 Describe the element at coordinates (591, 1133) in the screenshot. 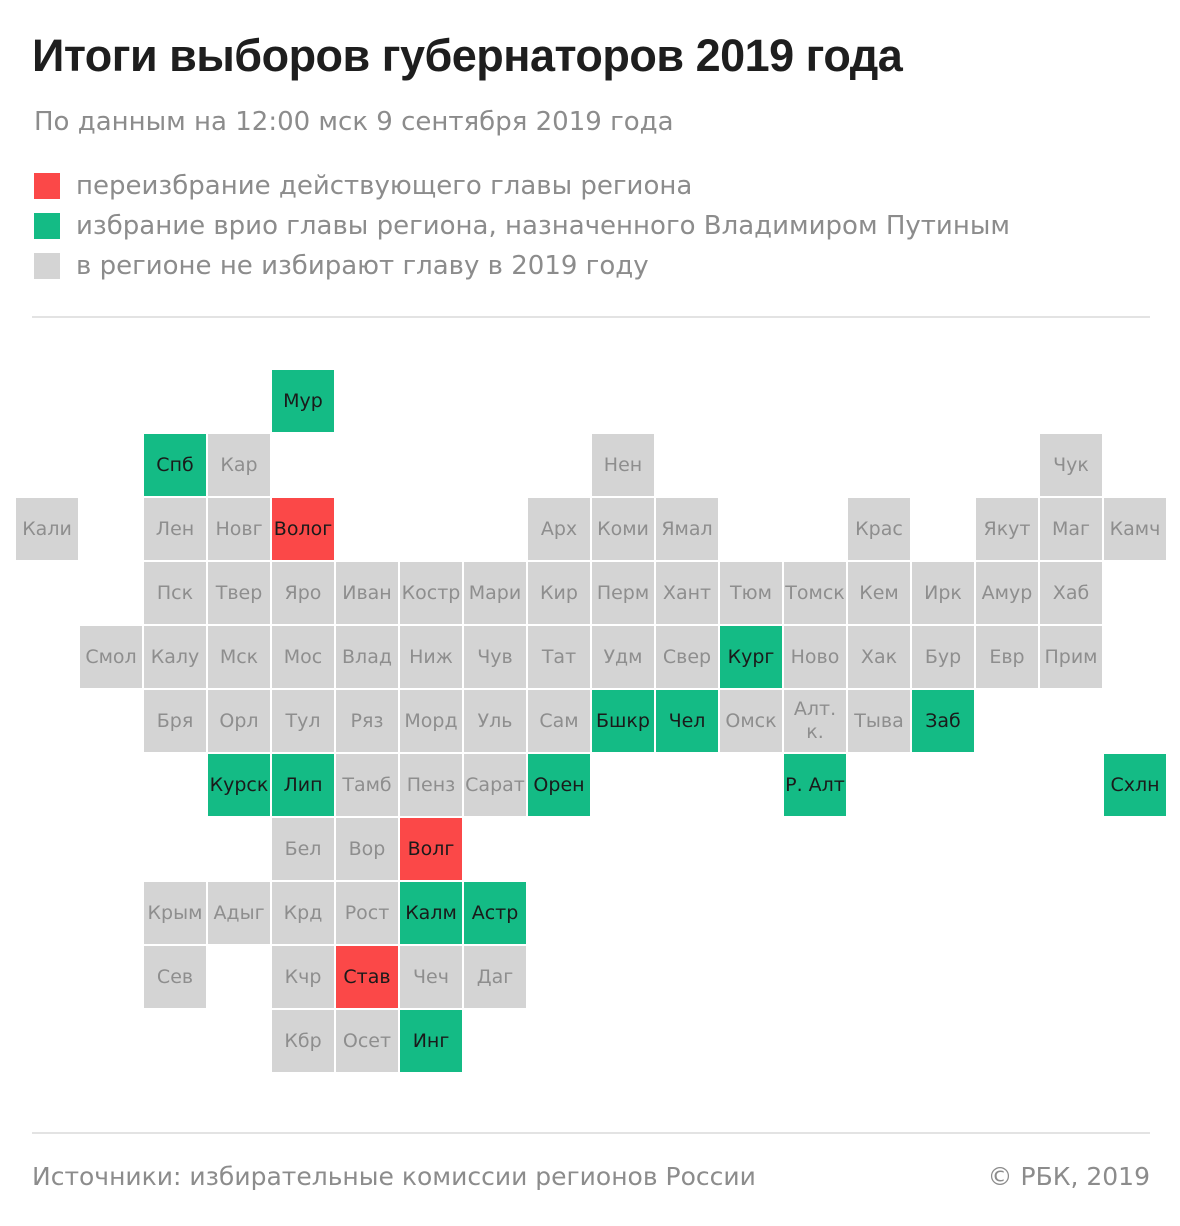

I see `divider-bottom` at that location.